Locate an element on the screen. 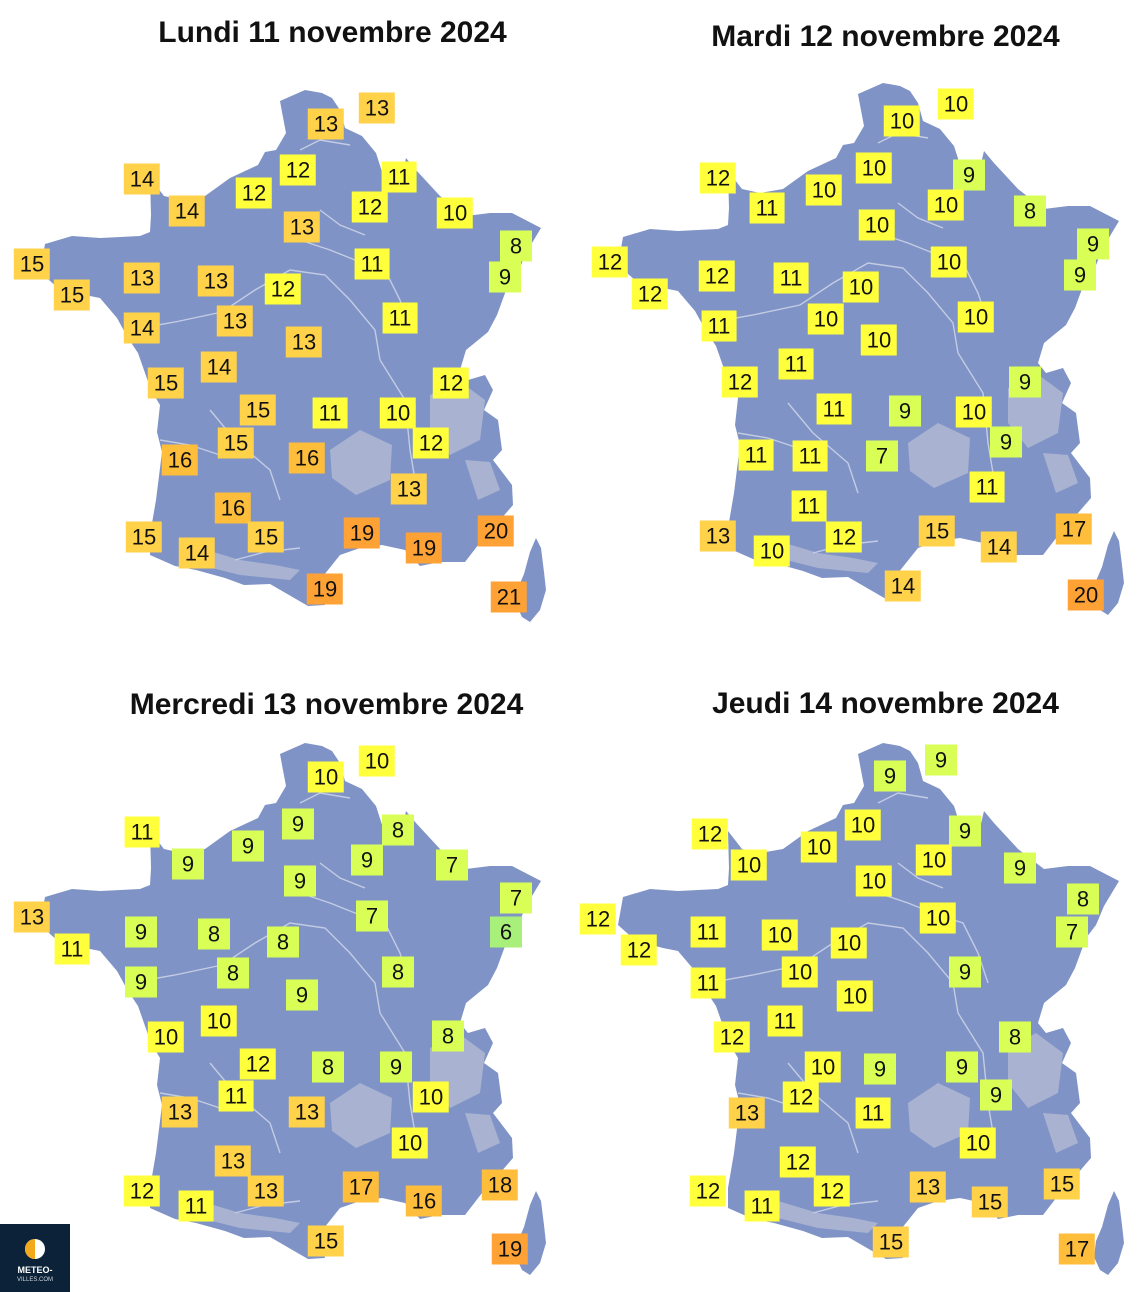 The width and height of the screenshot is (1138, 1292). meteo-villes-logo: METEO- VILLES.COM is located at coordinates (35, 1258).